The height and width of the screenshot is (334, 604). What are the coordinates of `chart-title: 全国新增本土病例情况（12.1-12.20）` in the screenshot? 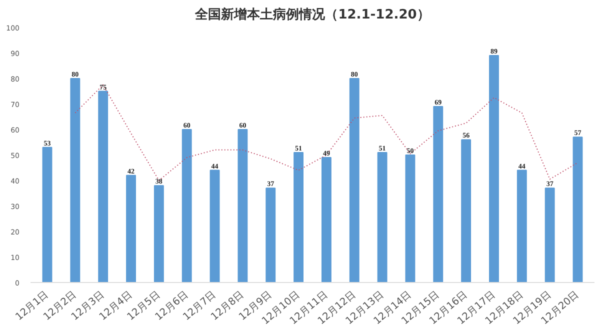 It's located at (312, 14).